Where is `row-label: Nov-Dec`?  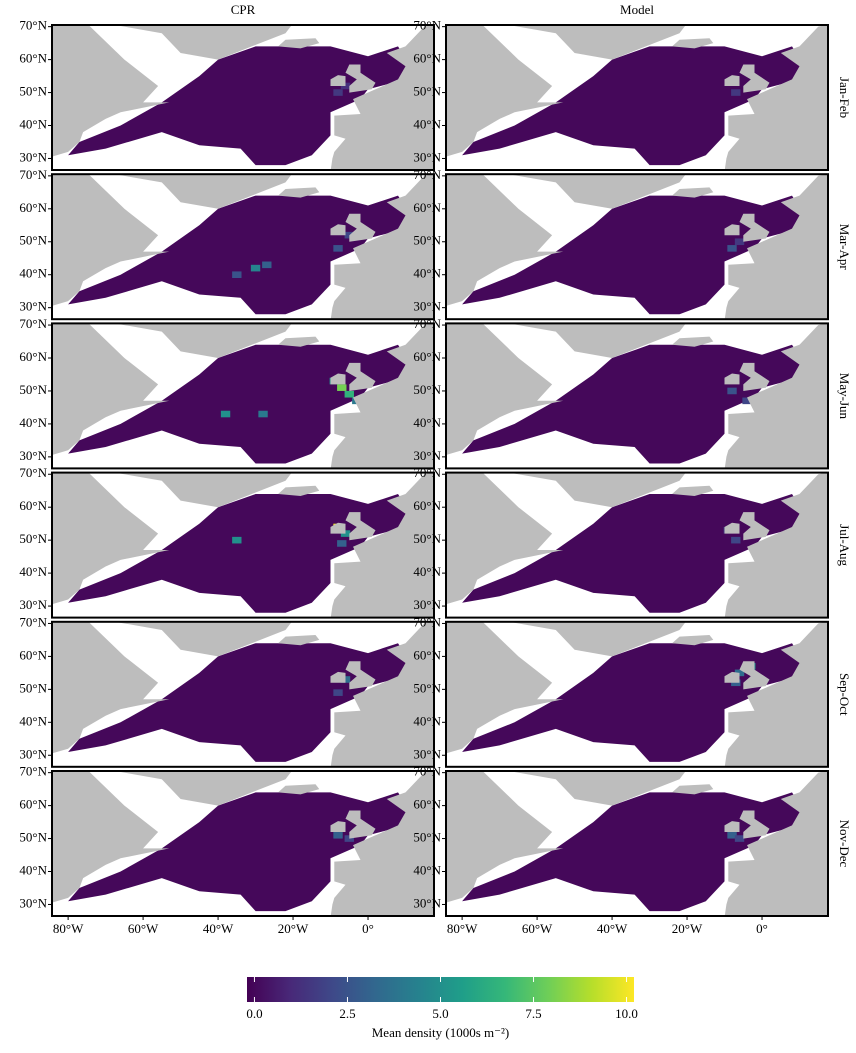
row-label: Nov-Dec is located at coordinates (844, 844).